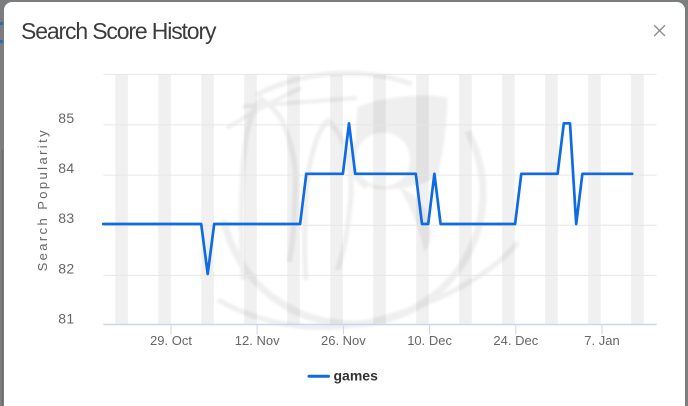  I want to click on svg-text: 10. Dec, so click(429, 340).